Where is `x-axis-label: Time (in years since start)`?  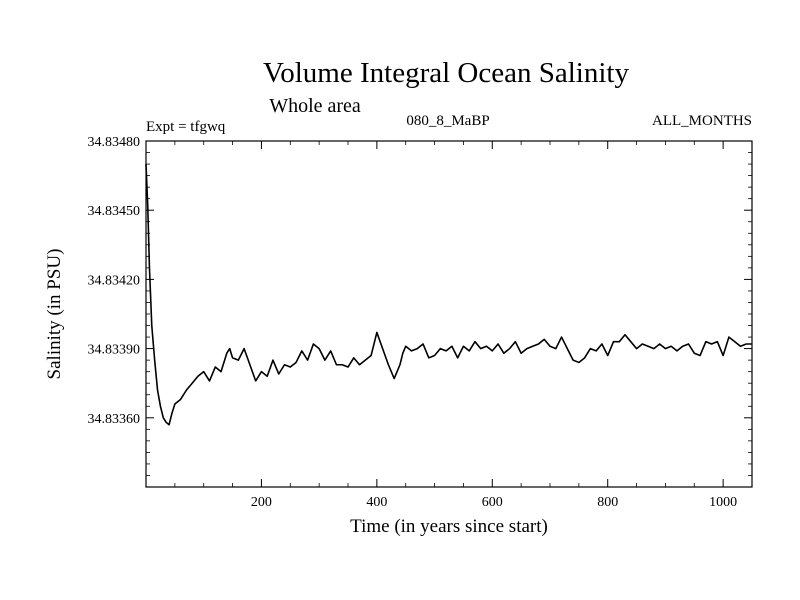
x-axis-label: Time (in years since start) is located at coordinates (449, 526).